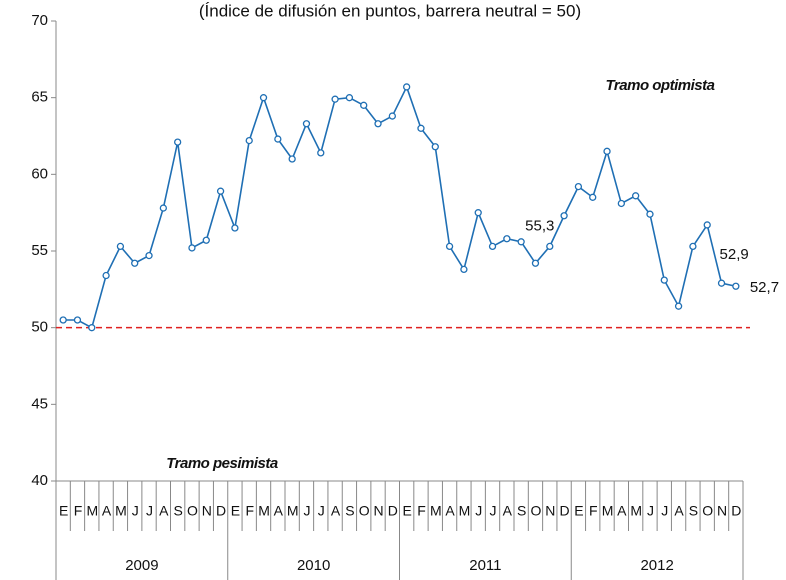  I want to click on year-label: 2011, so click(485, 565).